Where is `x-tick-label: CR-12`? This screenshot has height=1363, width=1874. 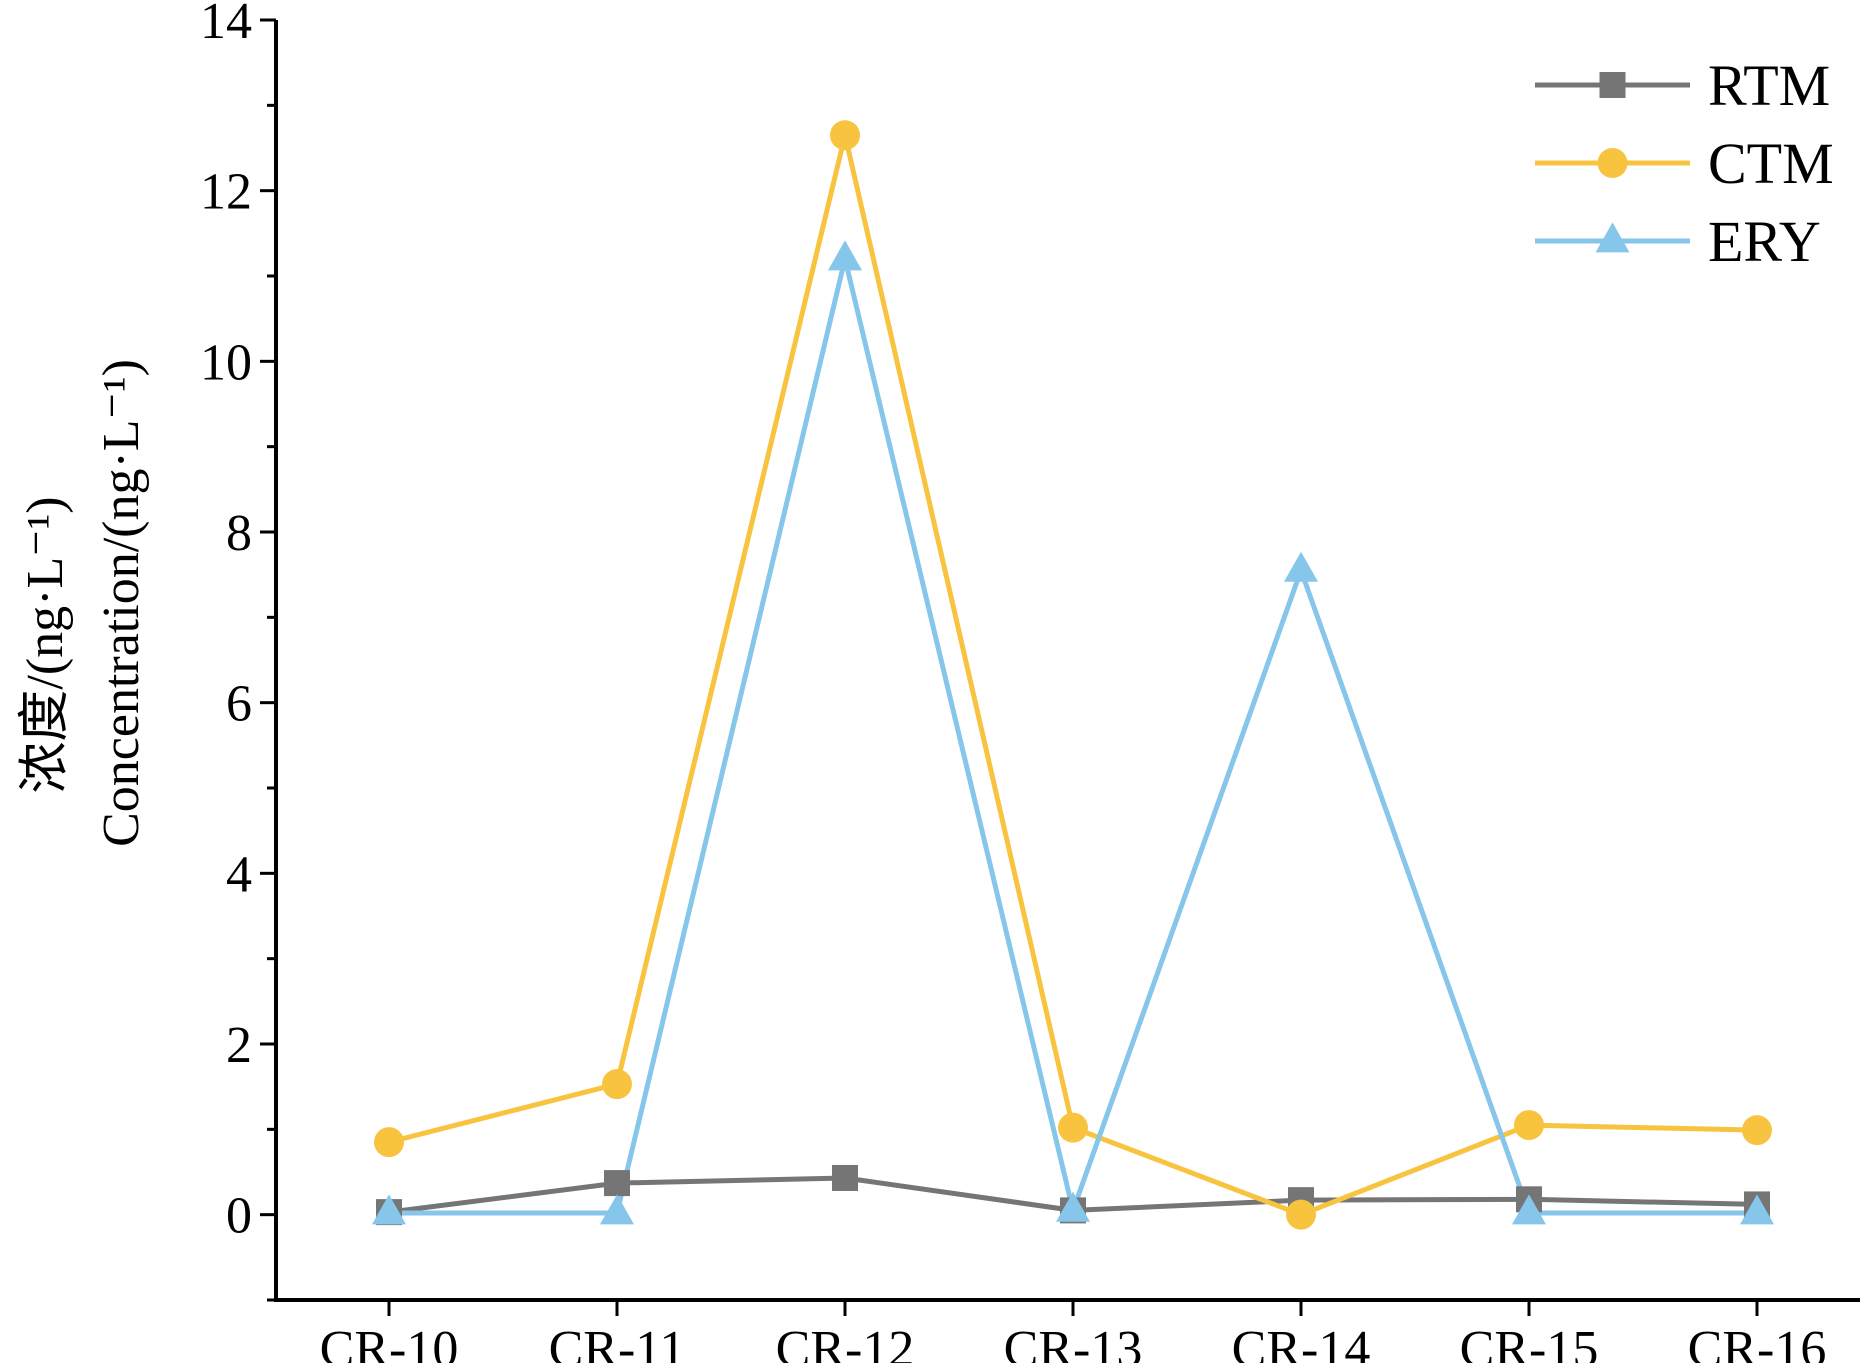
x-tick-label: CR-12 is located at coordinates (845, 1342).